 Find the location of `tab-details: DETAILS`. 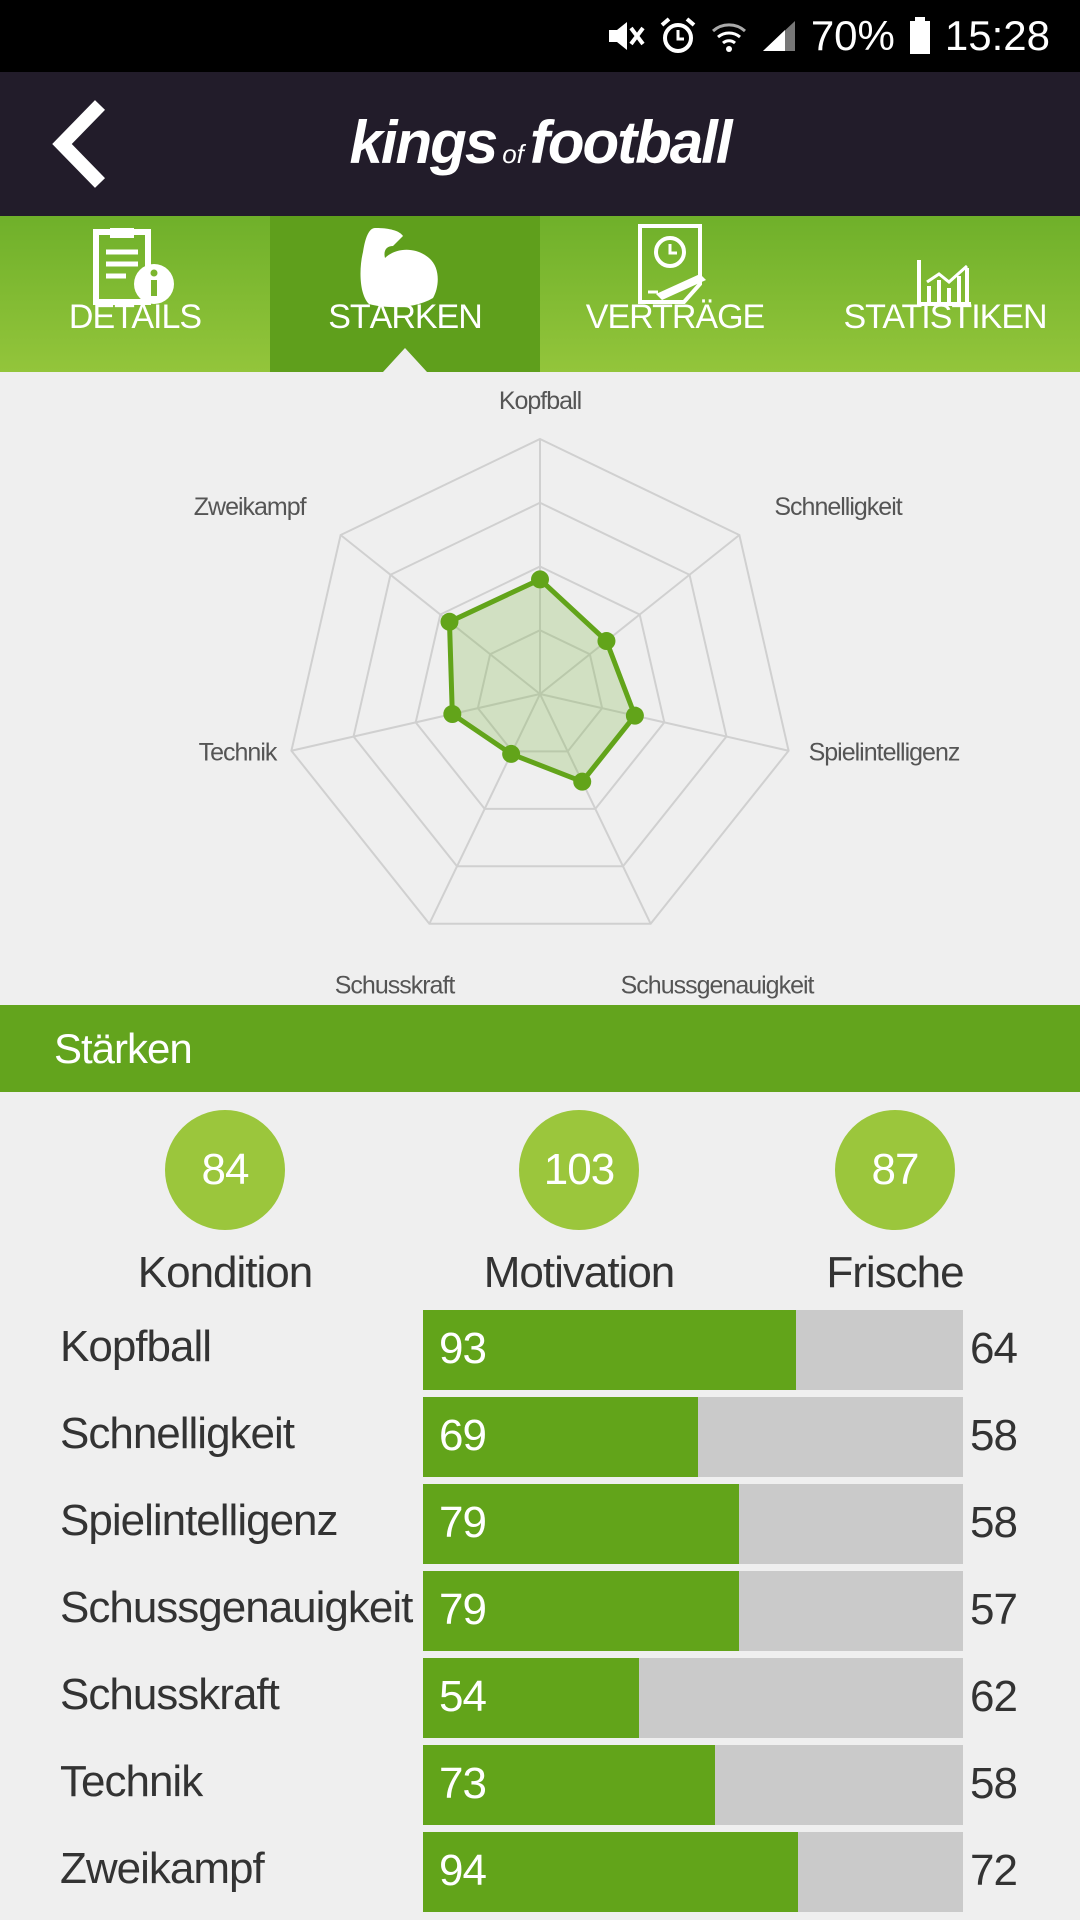

tab-details: DETAILS is located at coordinates (135, 294).